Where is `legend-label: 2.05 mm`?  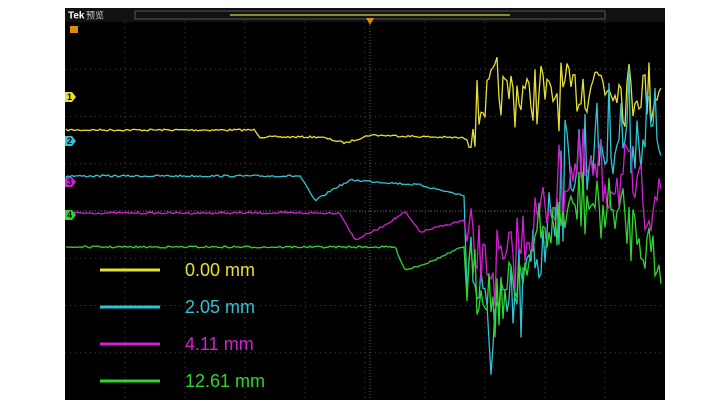 legend-label: 2.05 mm is located at coordinates (220, 307).